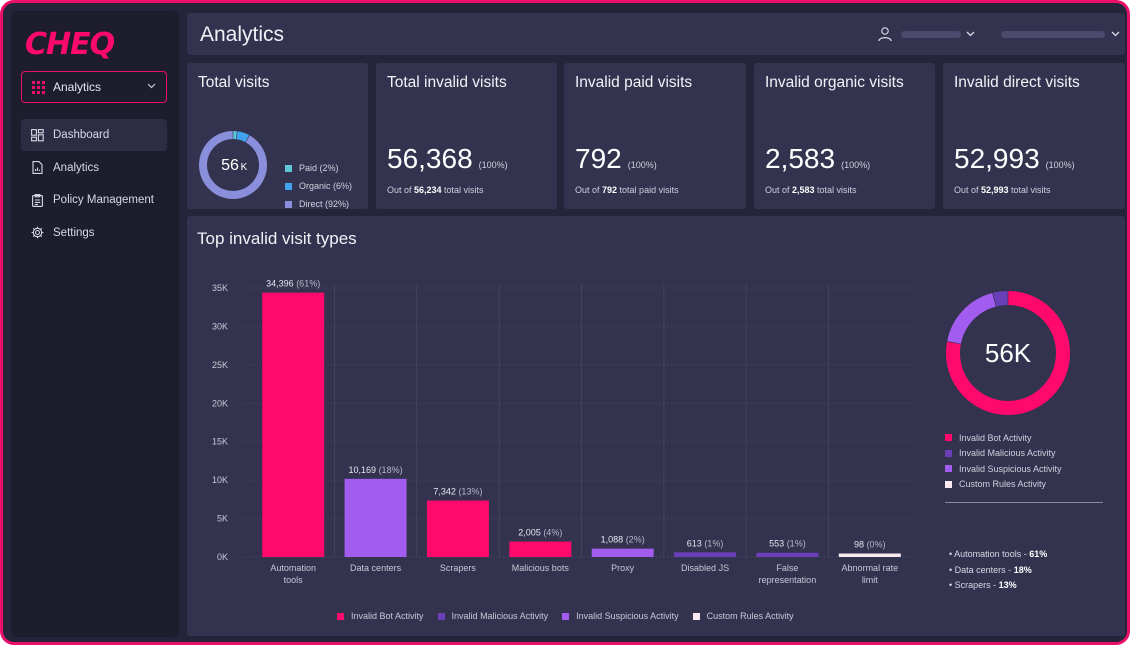  I want to click on sidebar-item-dashboard: Dashboard, so click(94, 135).